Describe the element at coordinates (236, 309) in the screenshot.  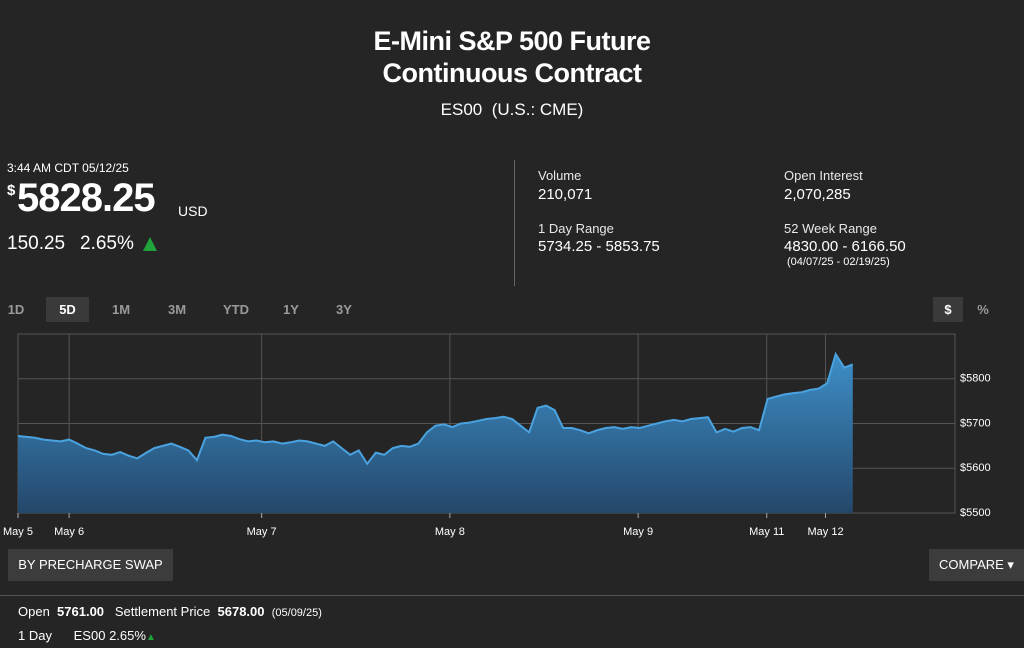
I see `range-tab: YTD` at that location.